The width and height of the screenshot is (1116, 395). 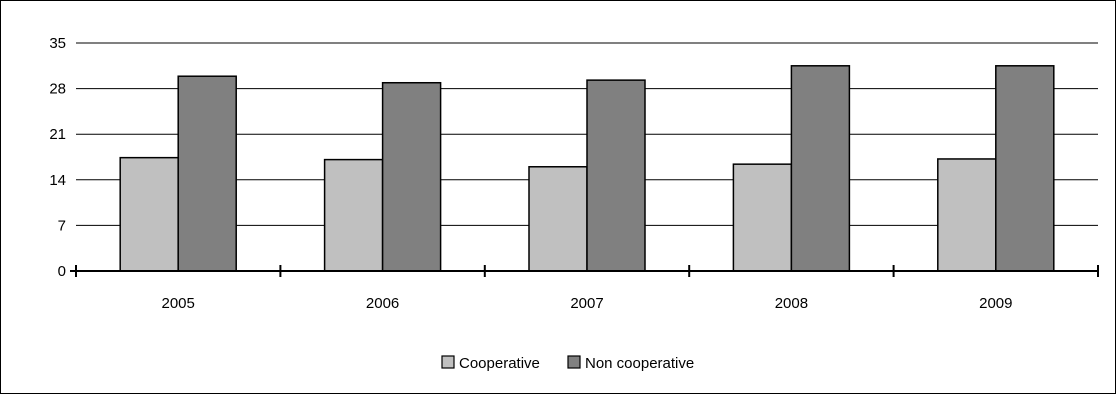 What do you see at coordinates (791, 303) in the screenshot?
I see `x-tick-label: 2008` at bounding box center [791, 303].